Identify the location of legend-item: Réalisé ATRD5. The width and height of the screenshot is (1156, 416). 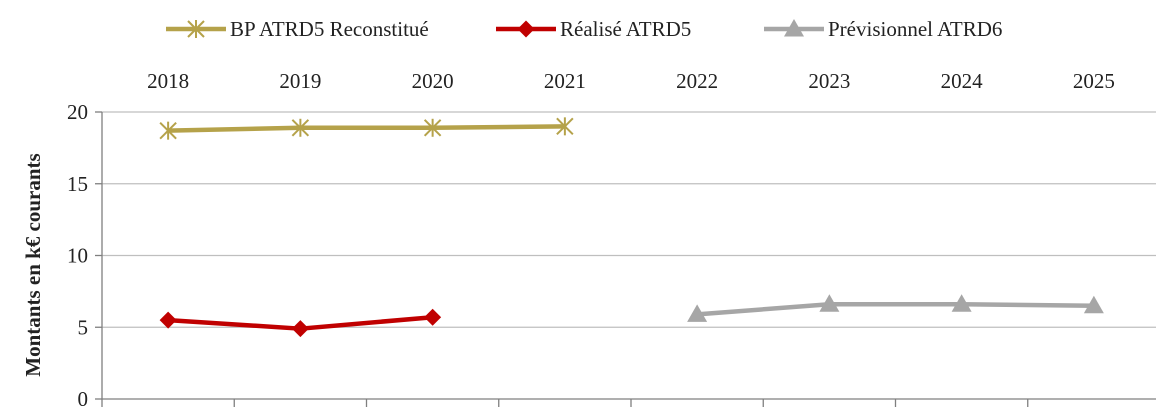
(593, 29).